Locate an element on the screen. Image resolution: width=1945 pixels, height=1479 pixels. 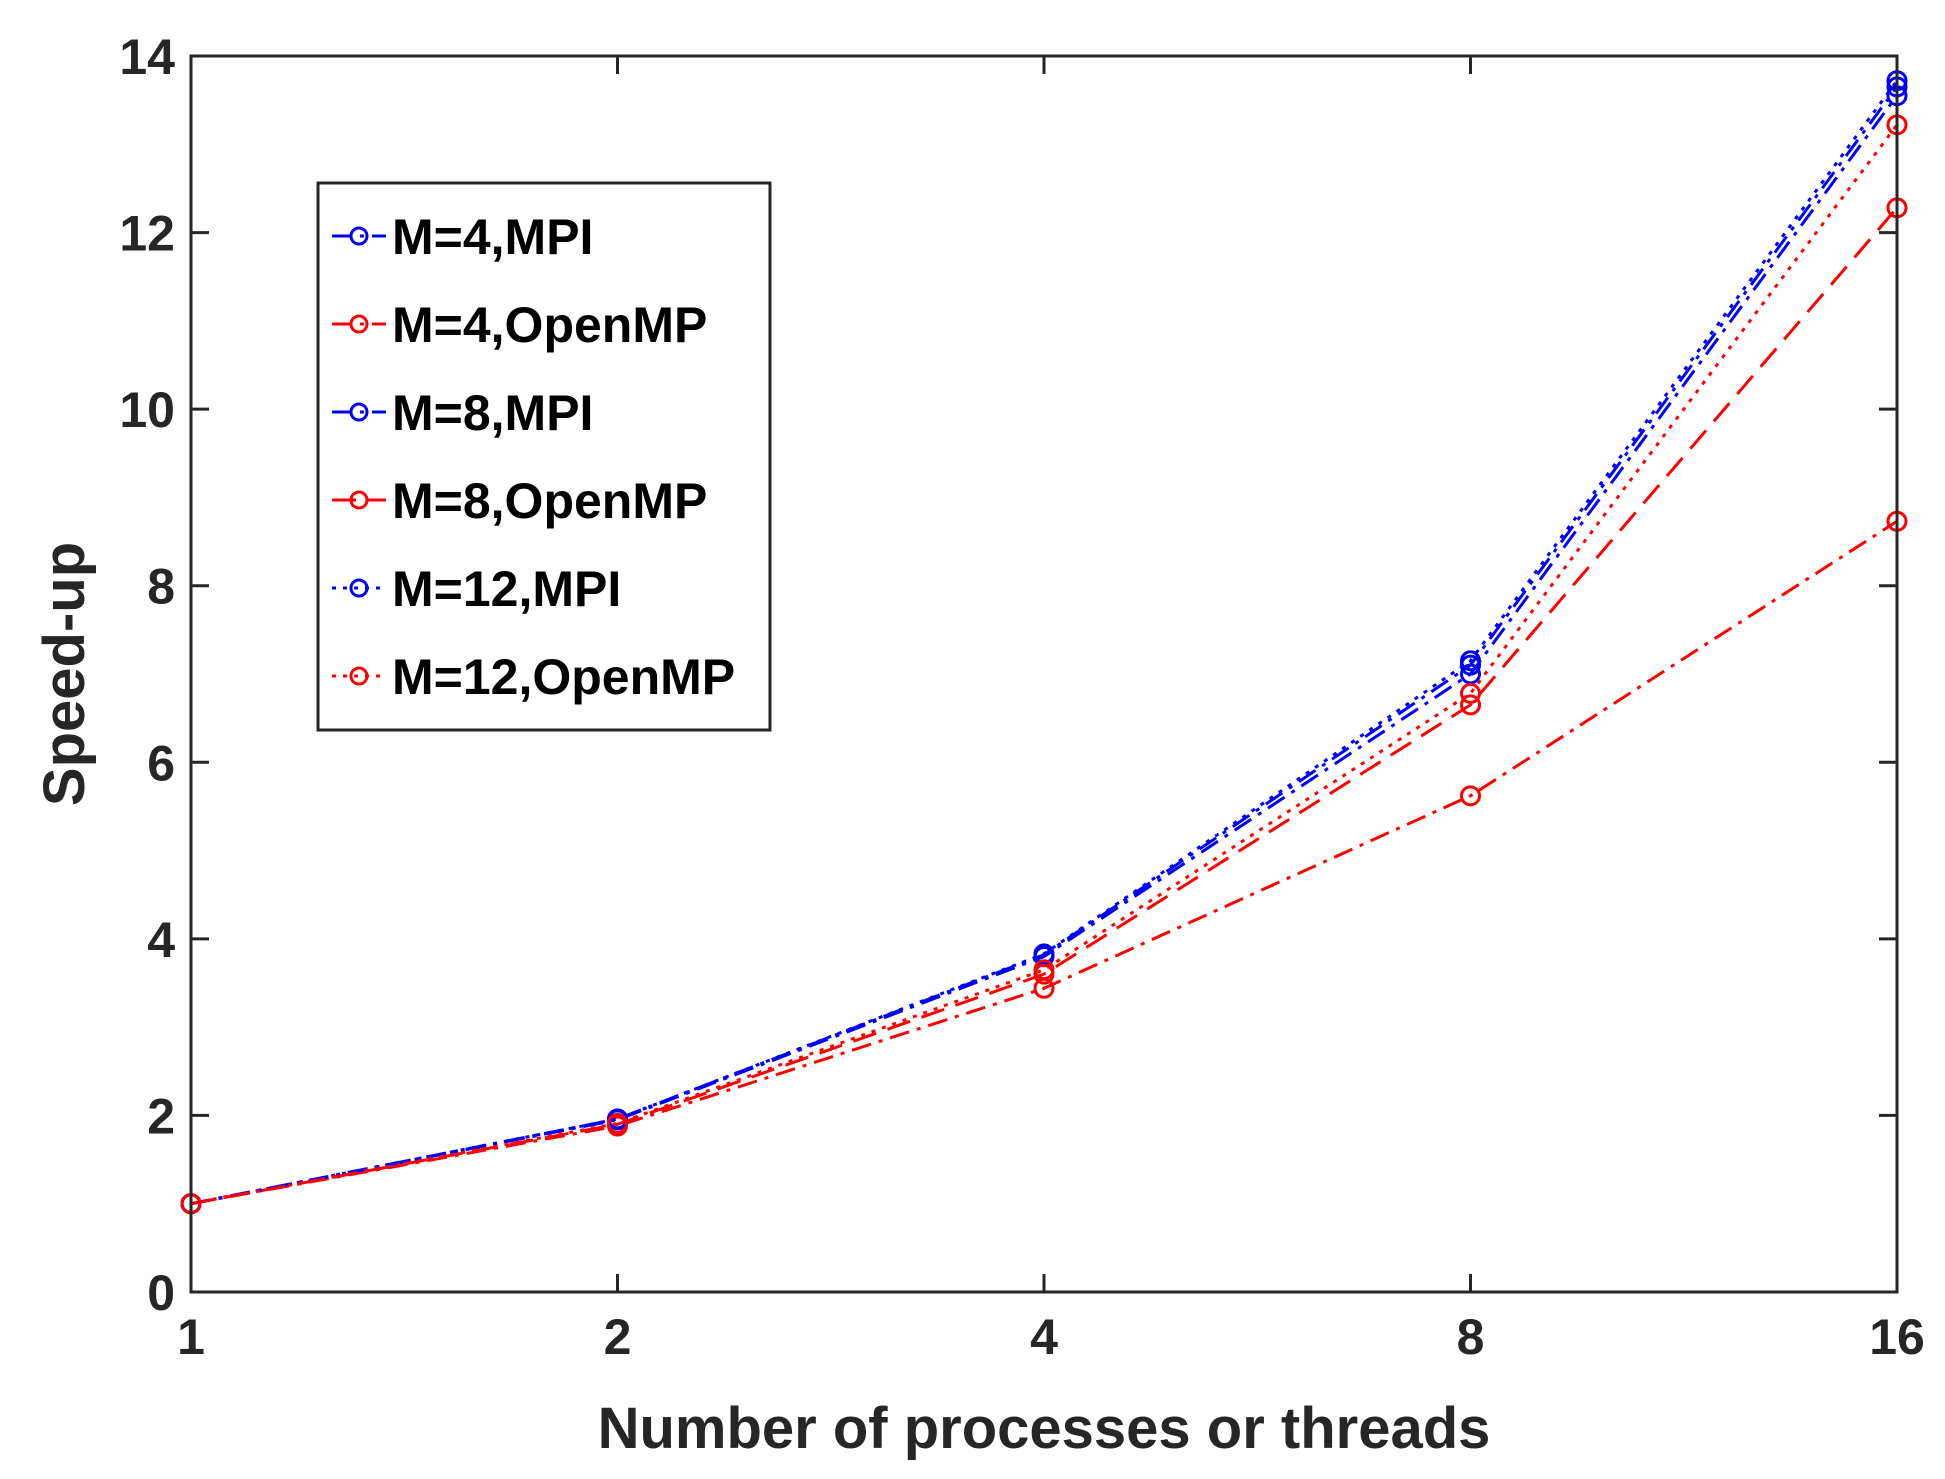
x-tick-label: 1 is located at coordinates (191, 1337).